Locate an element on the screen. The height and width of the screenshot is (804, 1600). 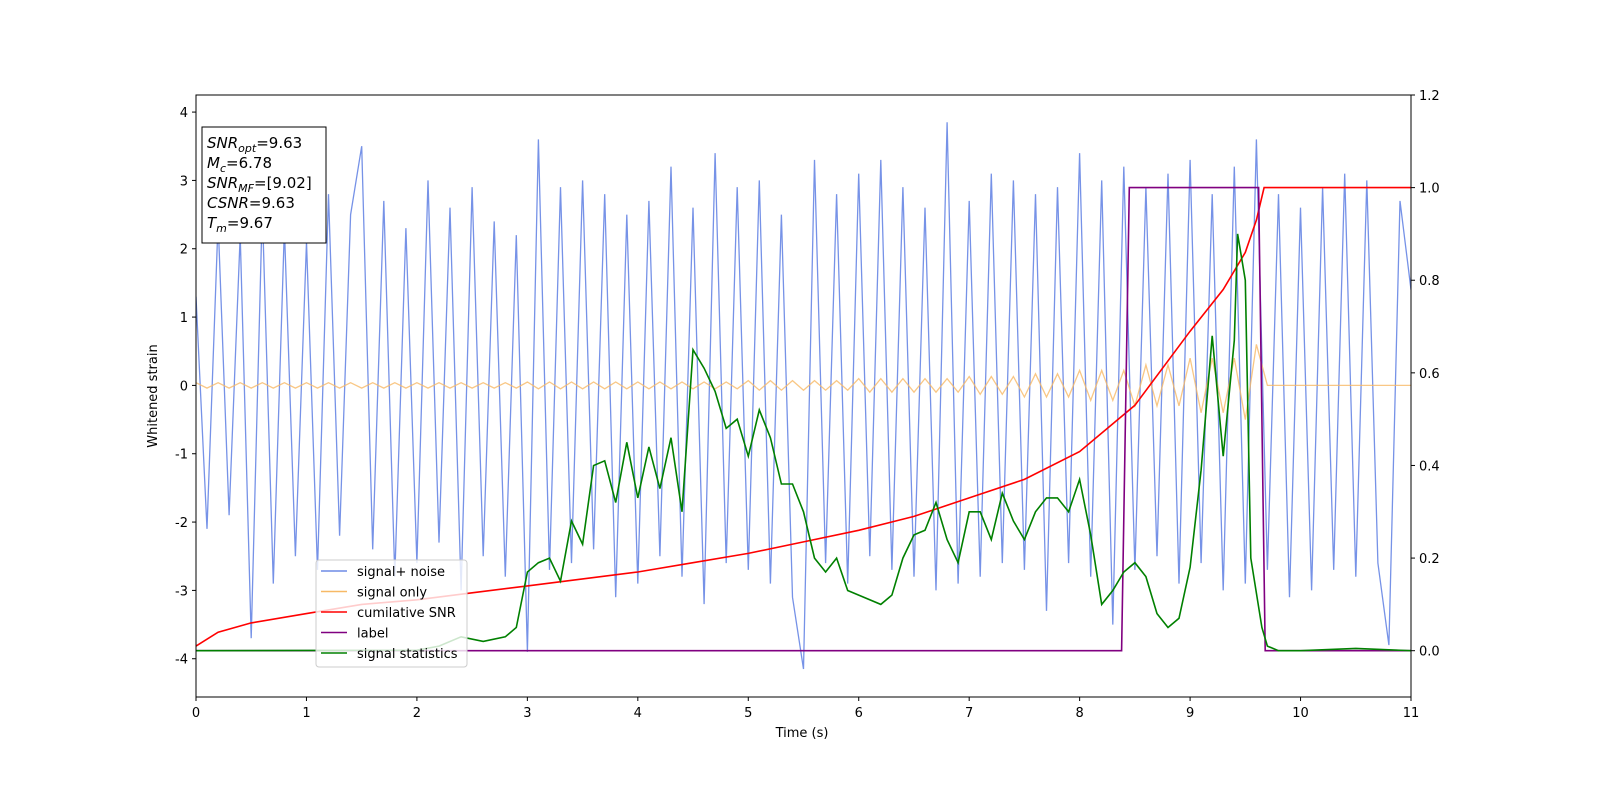
annotation-value: =[9.02] is located at coordinates (283, 183).